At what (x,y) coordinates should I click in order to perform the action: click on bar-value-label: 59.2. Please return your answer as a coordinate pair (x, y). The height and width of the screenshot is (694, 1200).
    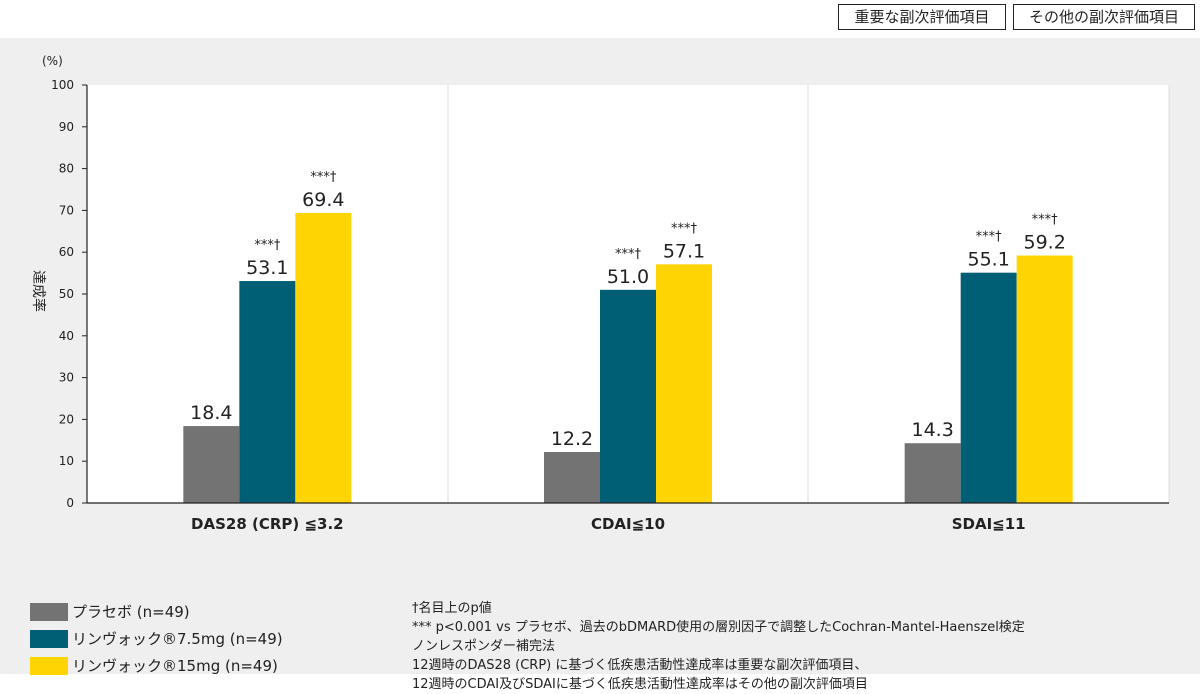
    Looking at the image, I should click on (1045, 243).